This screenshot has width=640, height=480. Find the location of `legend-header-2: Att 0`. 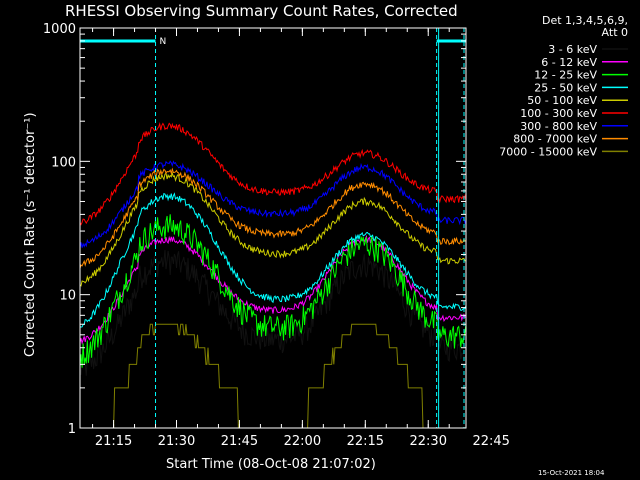

legend-header-2: Att 0 is located at coordinates (615, 32).